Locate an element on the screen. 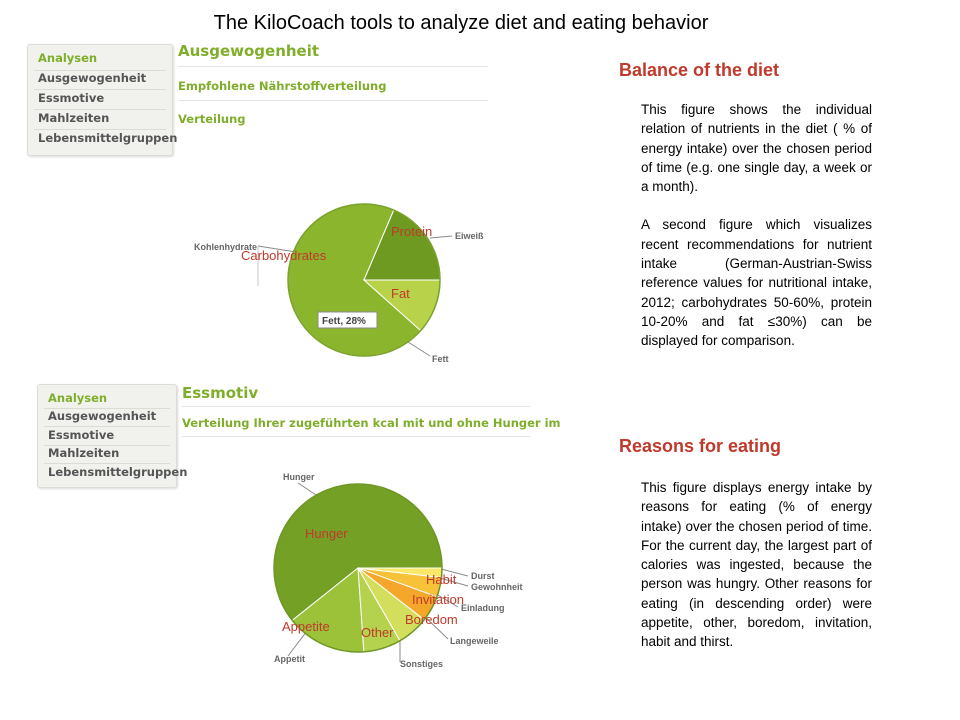 This screenshot has width=960, height=720. pie-tooltip is located at coordinates (347, 320).